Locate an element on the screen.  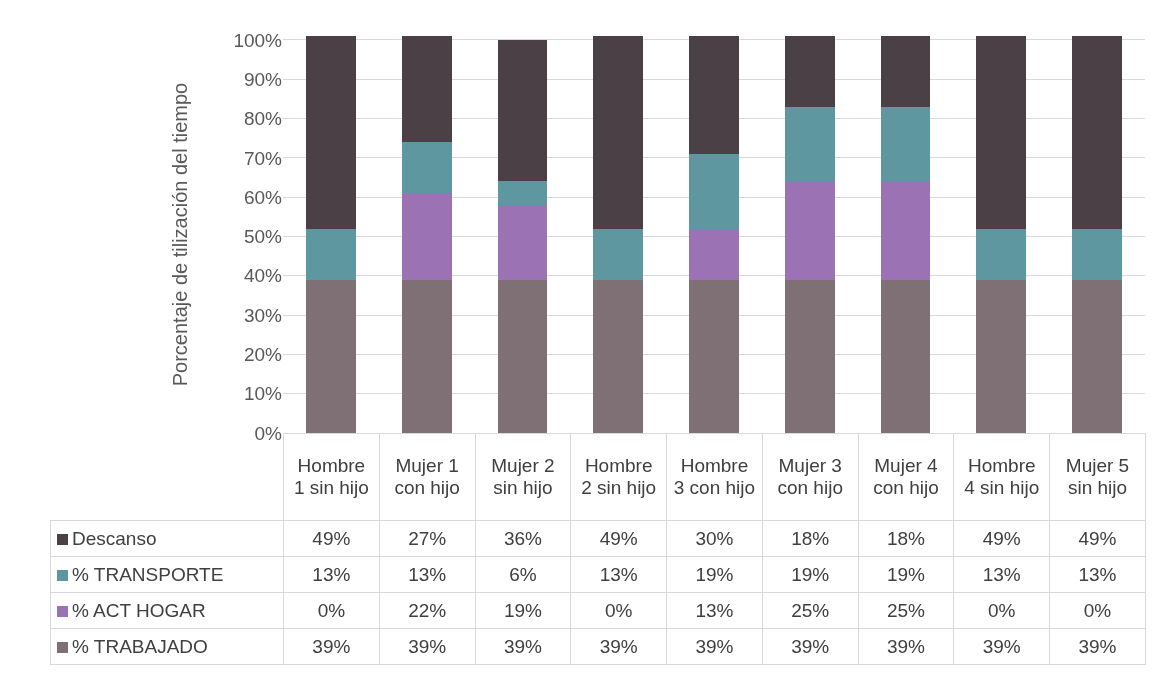
legend-label: % ACT HOGAR is located at coordinates (139, 610).